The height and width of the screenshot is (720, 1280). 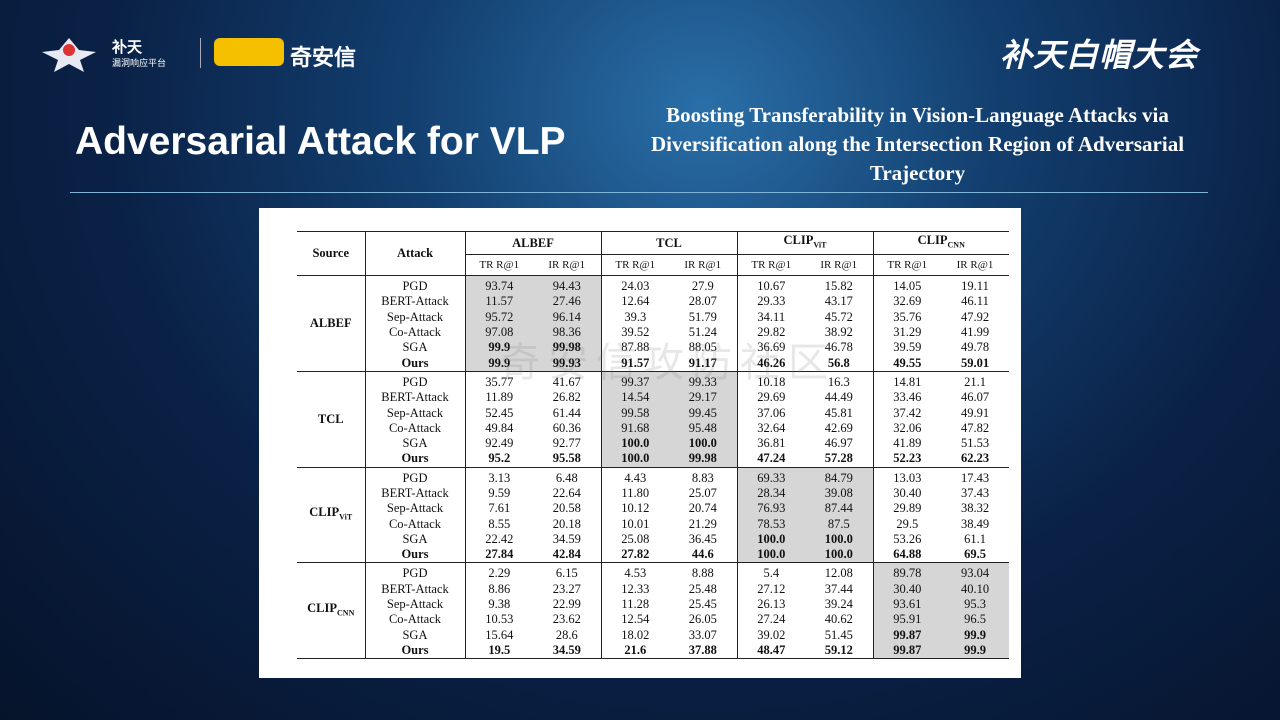 What do you see at coordinates (906, 459) in the screenshot?
I see `value-cell: 52.23` at bounding box center [906, 459].